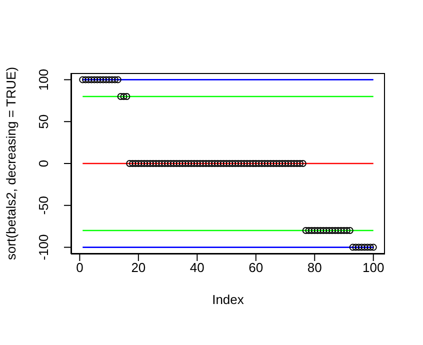 This screenshot has height=345, width=423. Describe the element at coordinates (373, 268) in the screenshot. I see `x-tick-label: 100` at that location.